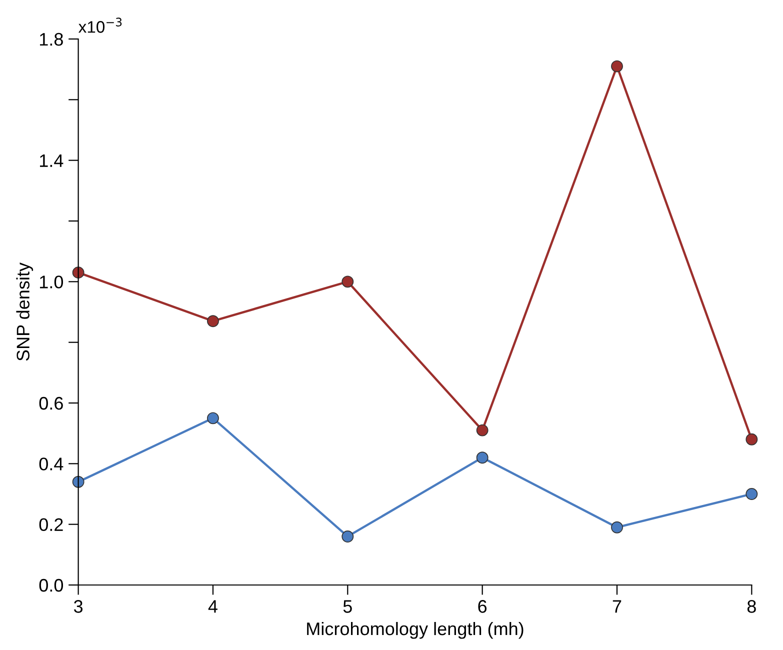 The width and height of the screenshot is (783, 650). I want to click on x-tick-label: 6, so click(482, 606).